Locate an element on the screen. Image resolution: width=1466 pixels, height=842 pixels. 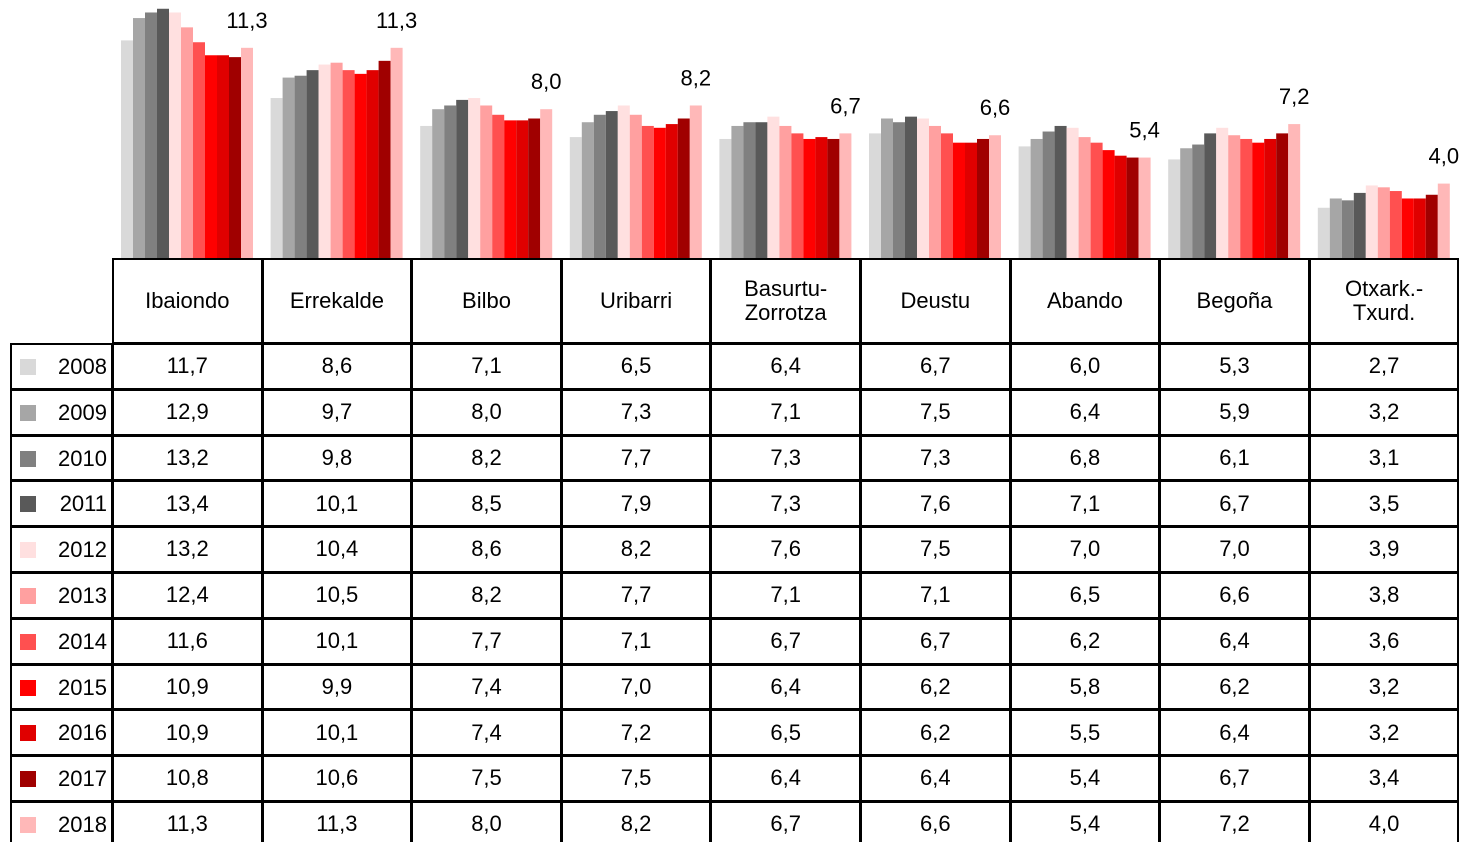
table-cell: 8,6 is located at coordinates (337, 366).